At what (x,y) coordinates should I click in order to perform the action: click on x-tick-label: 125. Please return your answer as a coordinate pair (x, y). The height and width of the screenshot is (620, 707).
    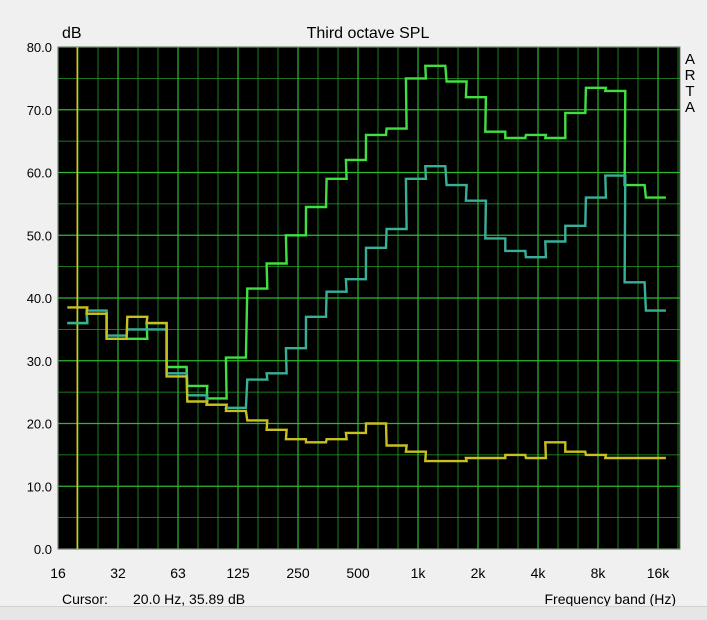
    Looking at the image, I should click on (238, 573).